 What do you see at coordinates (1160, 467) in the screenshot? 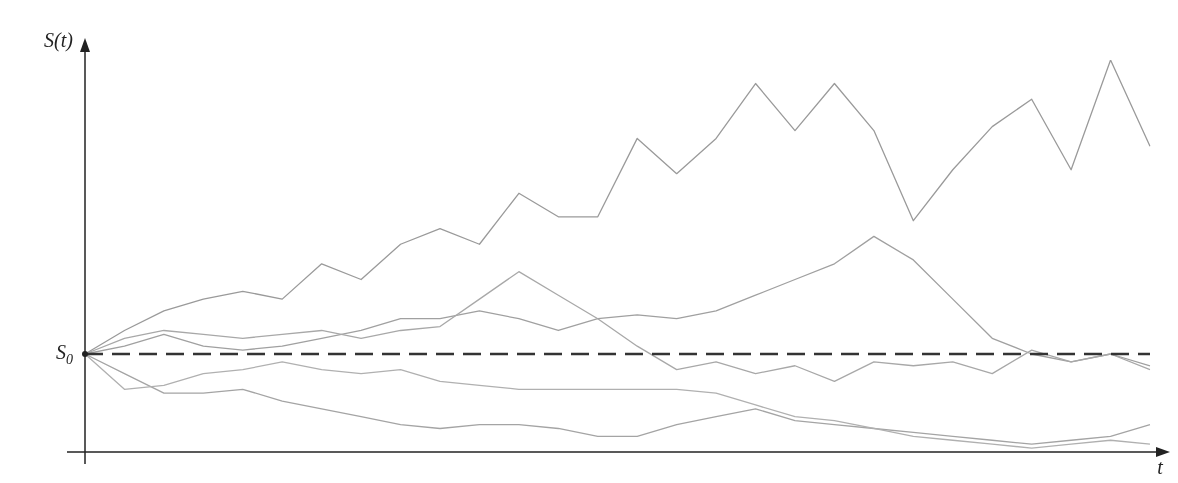
I see `x-axis-title: t` at bounding box center [1160, 467].